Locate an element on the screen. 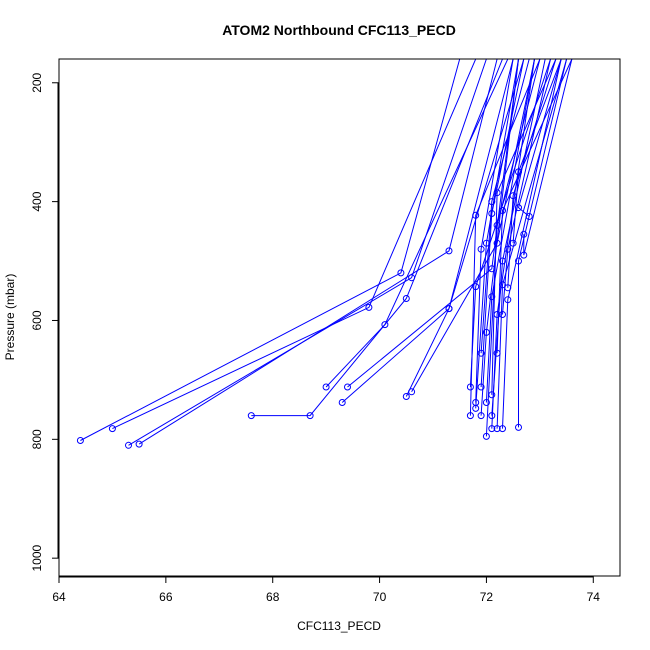  x-tick-label: 68 is located at coordinates (273, 597).